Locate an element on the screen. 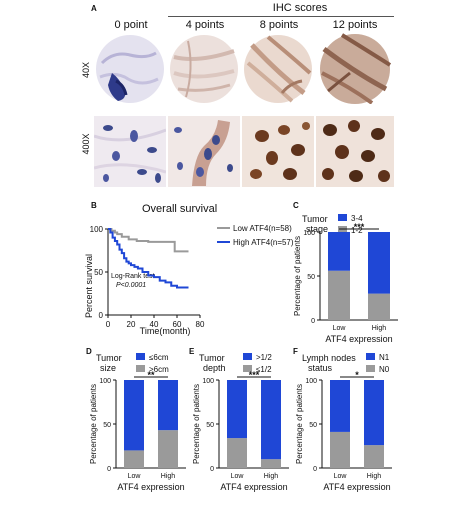 The height and width of the screenshot is (505, 474). survival-xlabel: Time(month) is located at coordinates (165, 331).